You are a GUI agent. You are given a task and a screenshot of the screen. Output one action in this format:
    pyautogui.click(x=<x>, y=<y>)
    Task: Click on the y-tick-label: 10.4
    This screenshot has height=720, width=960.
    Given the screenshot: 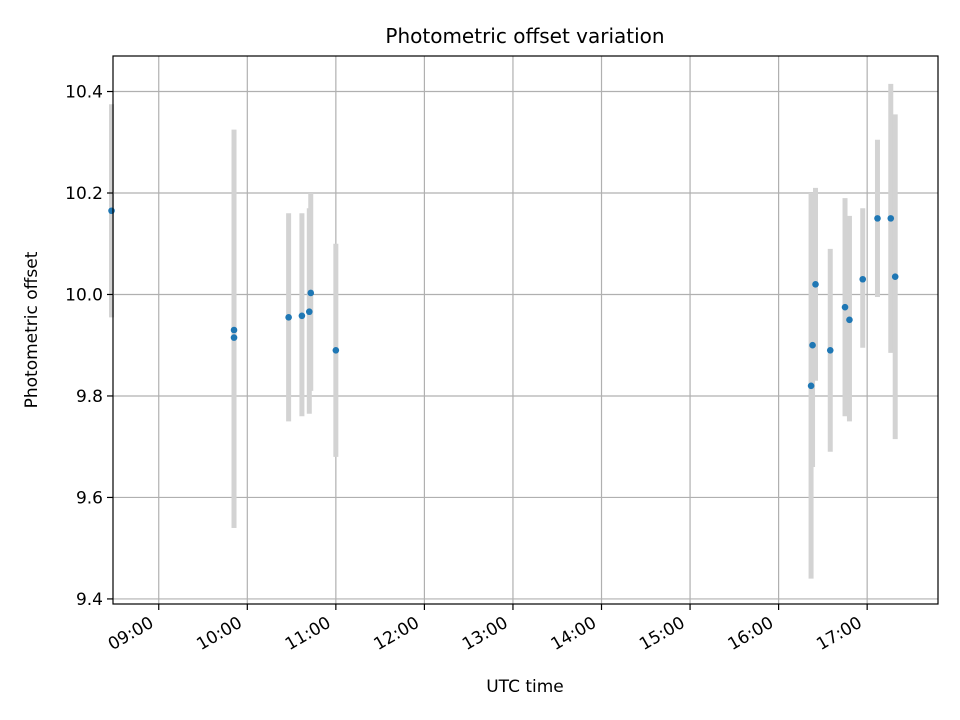 What is the action you would take?
    pyautogui.click(x=84, y=93)
    